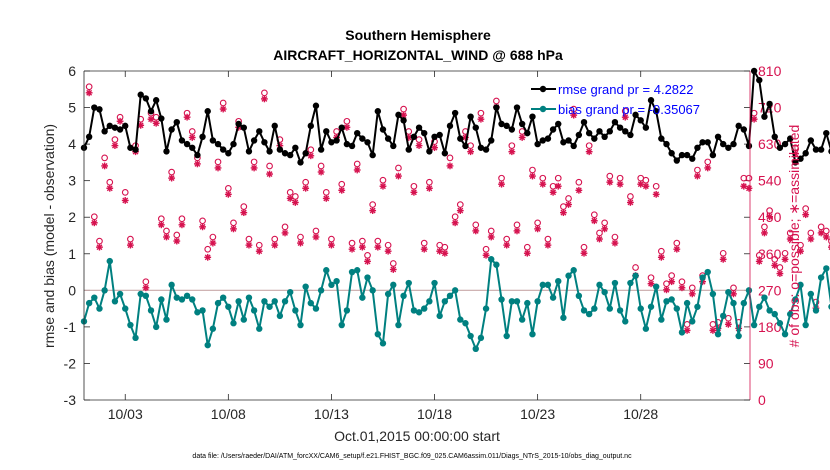 This screenshot has height=470, width=830. Describe the element at coordinates (72, 254) in the screenshot. I see `y-tick-label: 1` at that location.